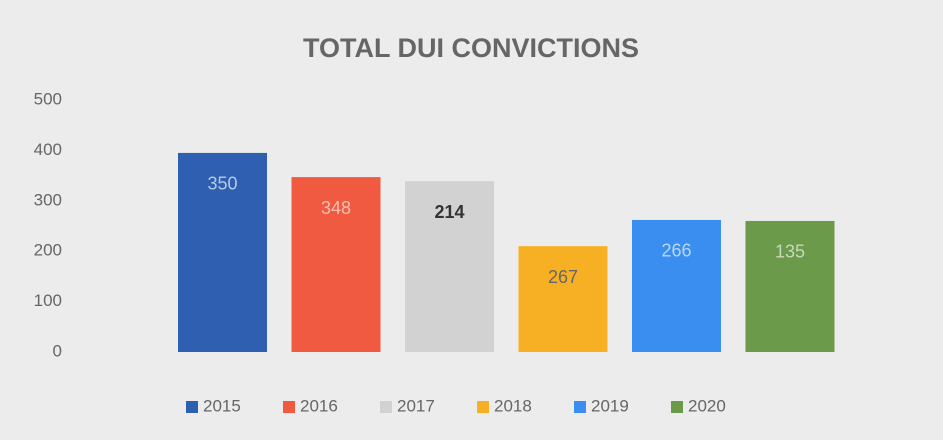 The width and height of the screenshot is (943, 440). I want to click on legend-label: 2020, so click(707, 405).